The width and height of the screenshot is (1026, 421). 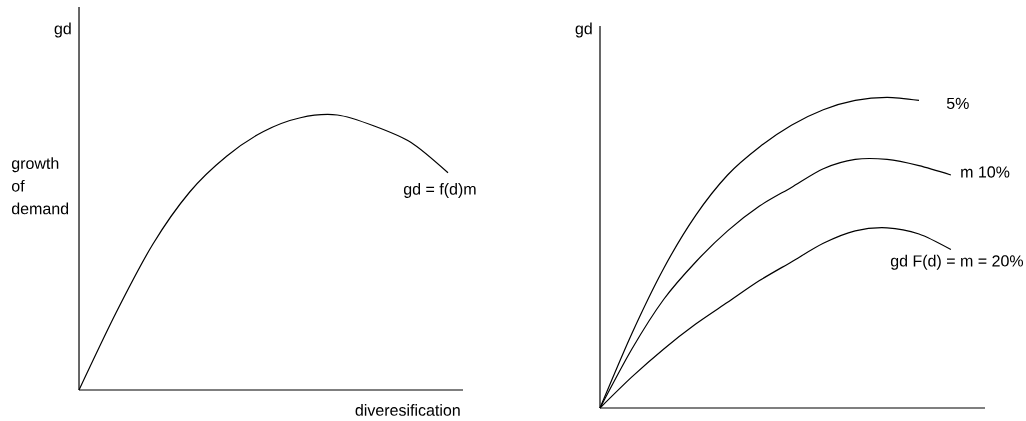 What do you see at coordinates (957, 262) in the screenshot?
I see `series-label: gd F(d) = m = 20%` at bounding box center [957, 262].